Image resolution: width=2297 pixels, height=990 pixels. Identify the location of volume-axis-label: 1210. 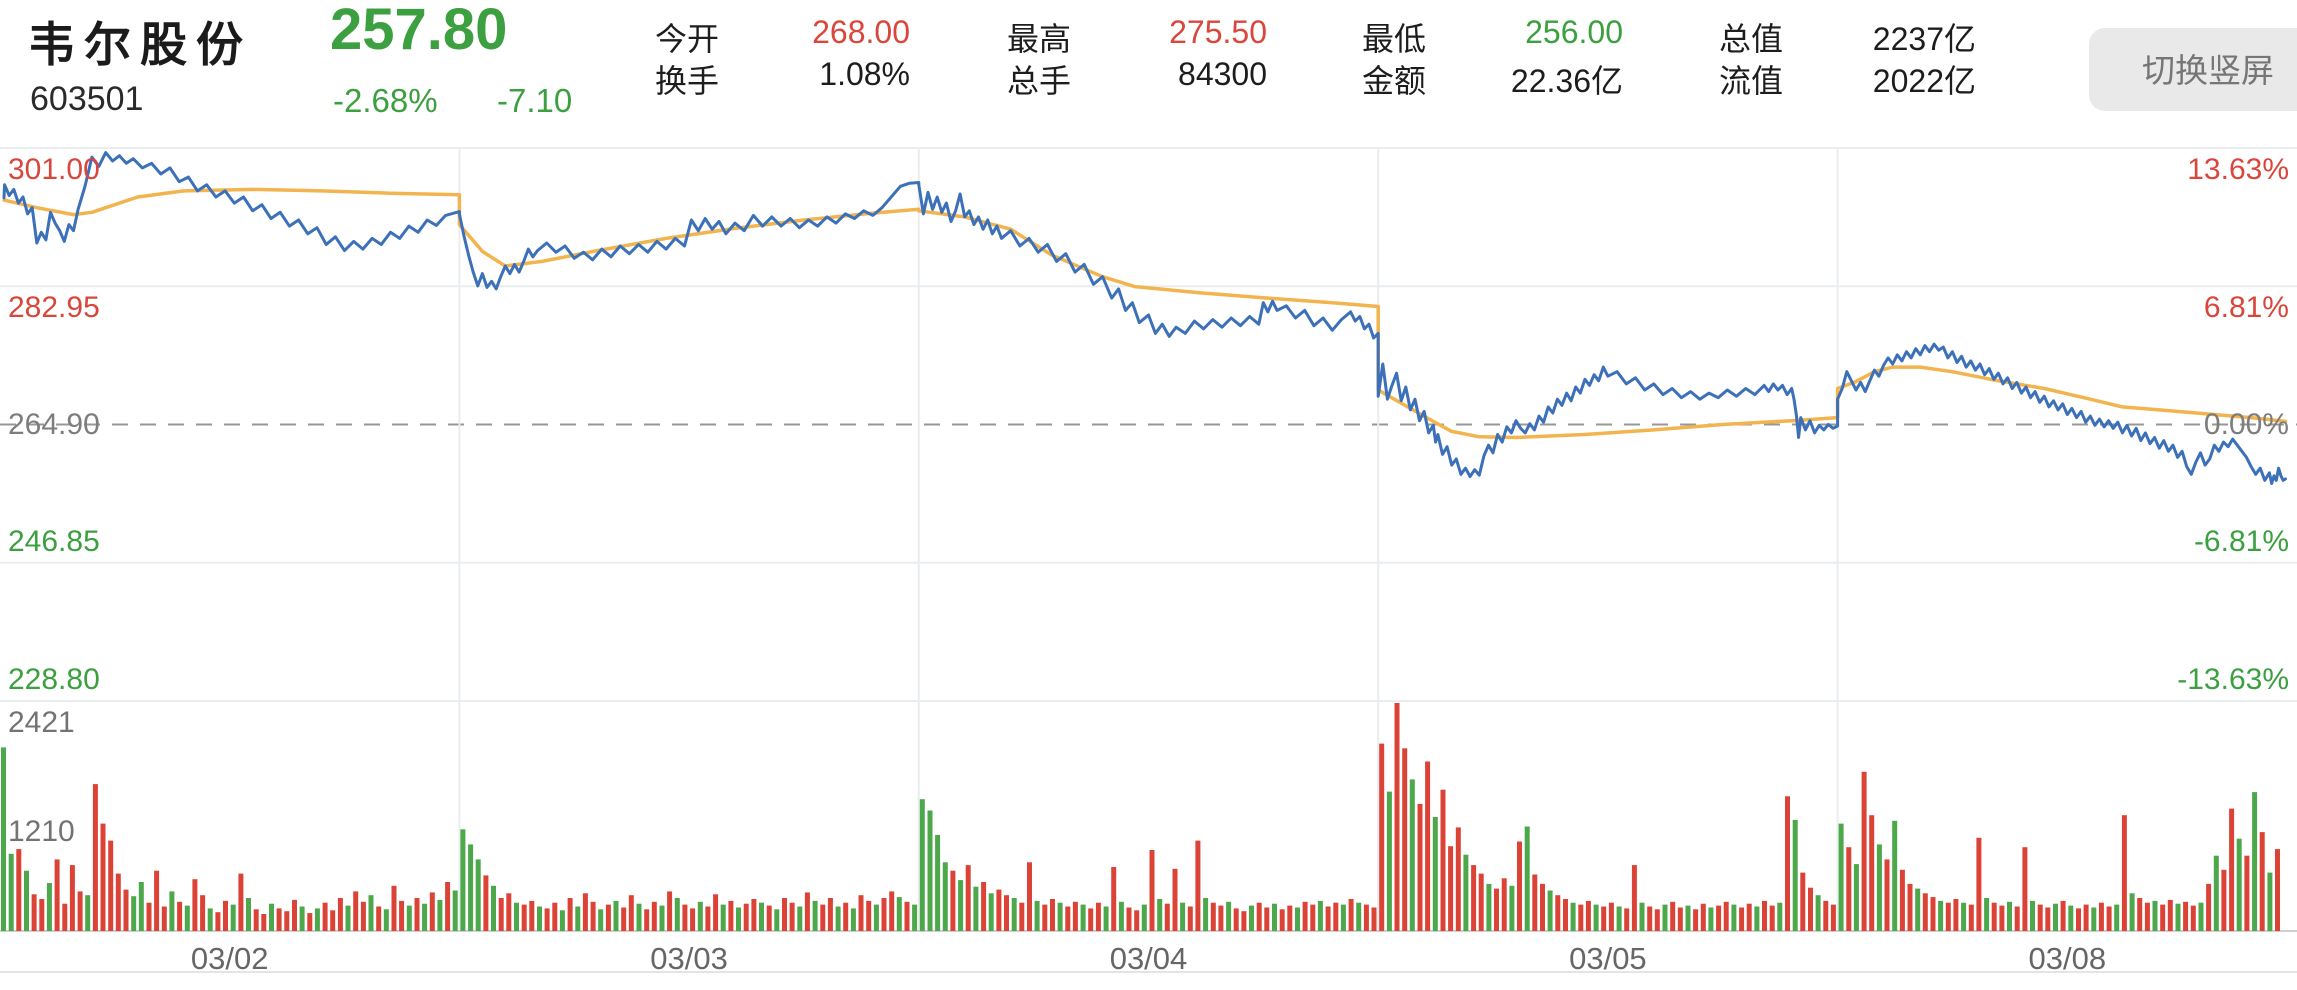
(41, 831).